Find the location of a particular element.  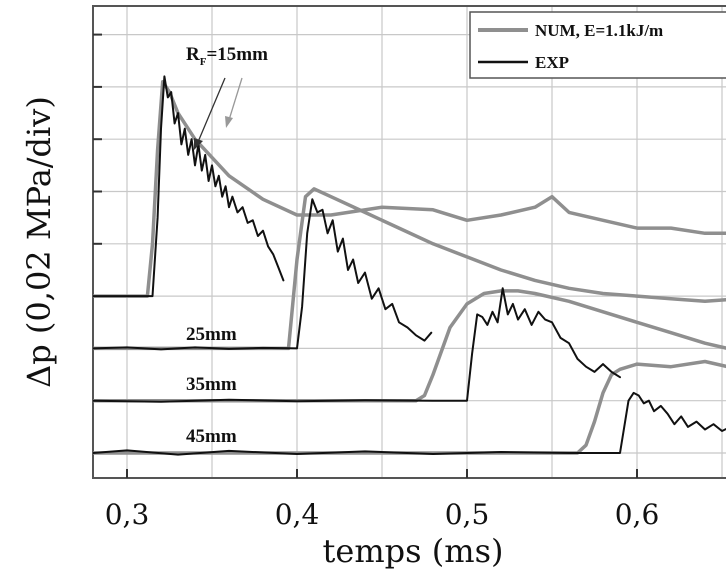

annotation-15mm-rest: =15mm is located at coordinates (237, 54).